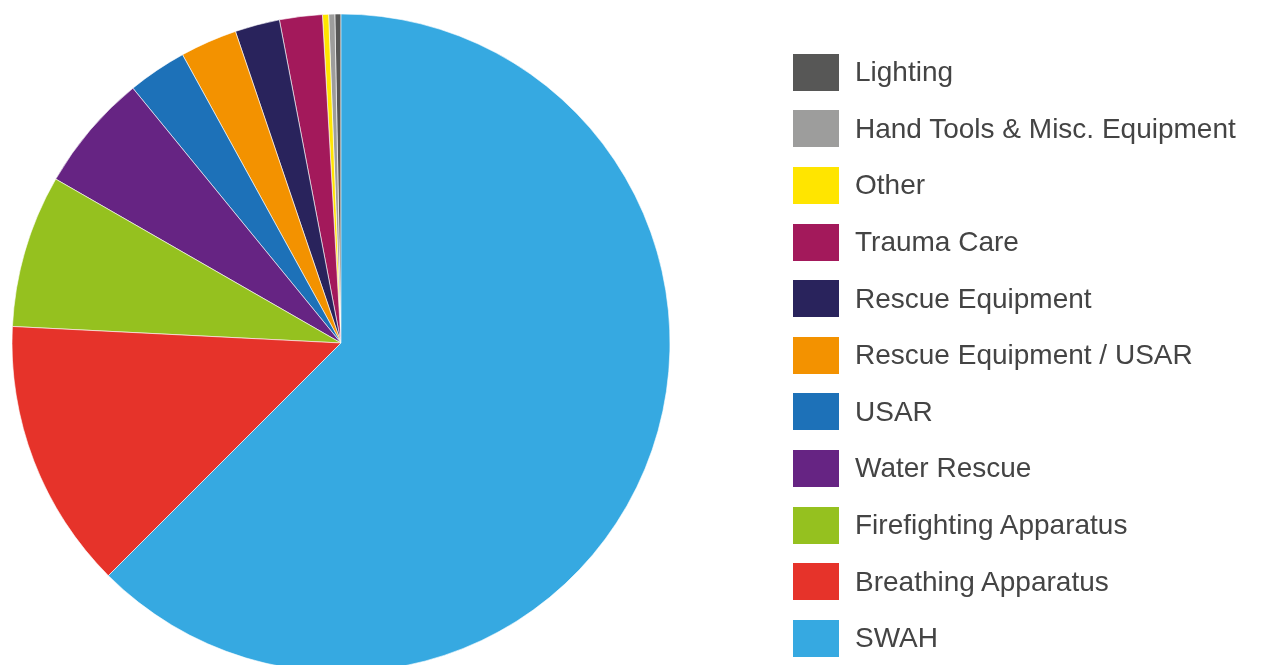  I want to click on legend-label: USAR, so click(894, 411).